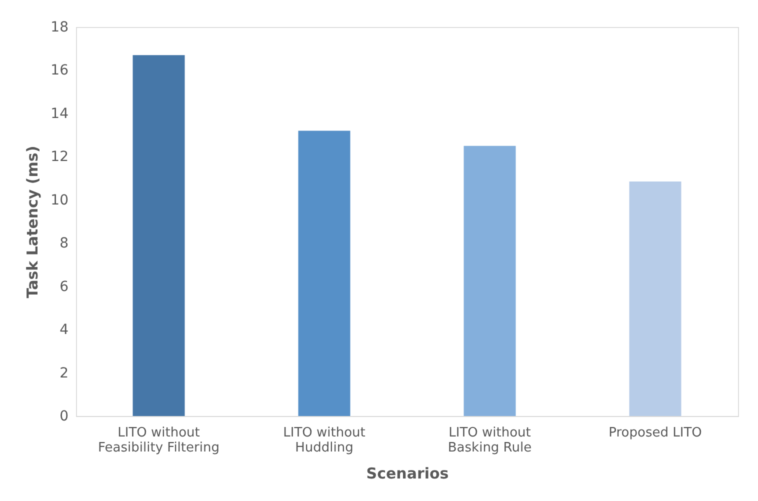  I want to click on y-tick-label: 2, so click(64, 373).